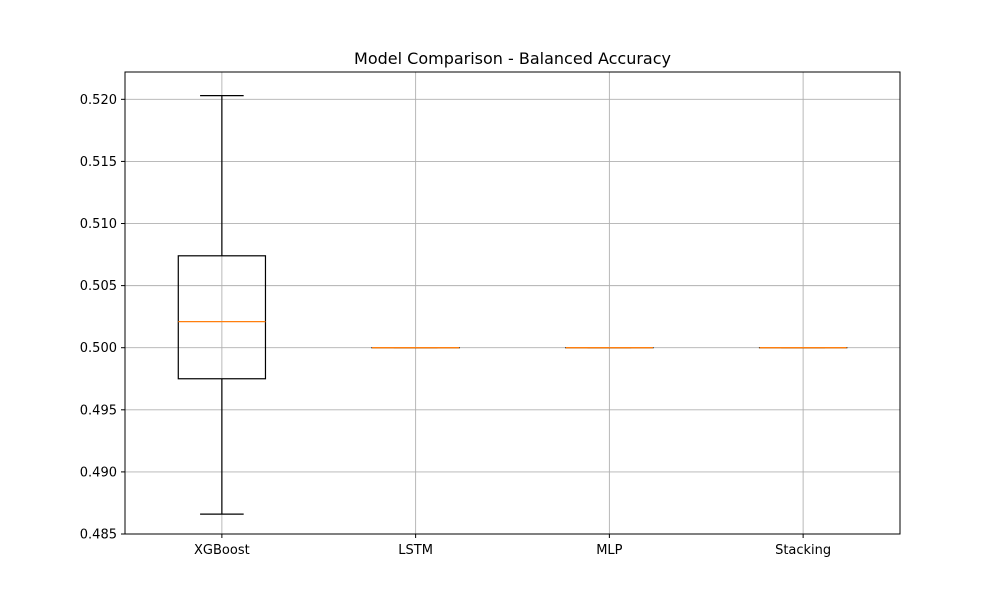 The image size is (1000, 600). What do you see at coordinates (803, 550) in the screenshot?
I see `x-tick-label: Stacking` at bounding box center [803, 550].